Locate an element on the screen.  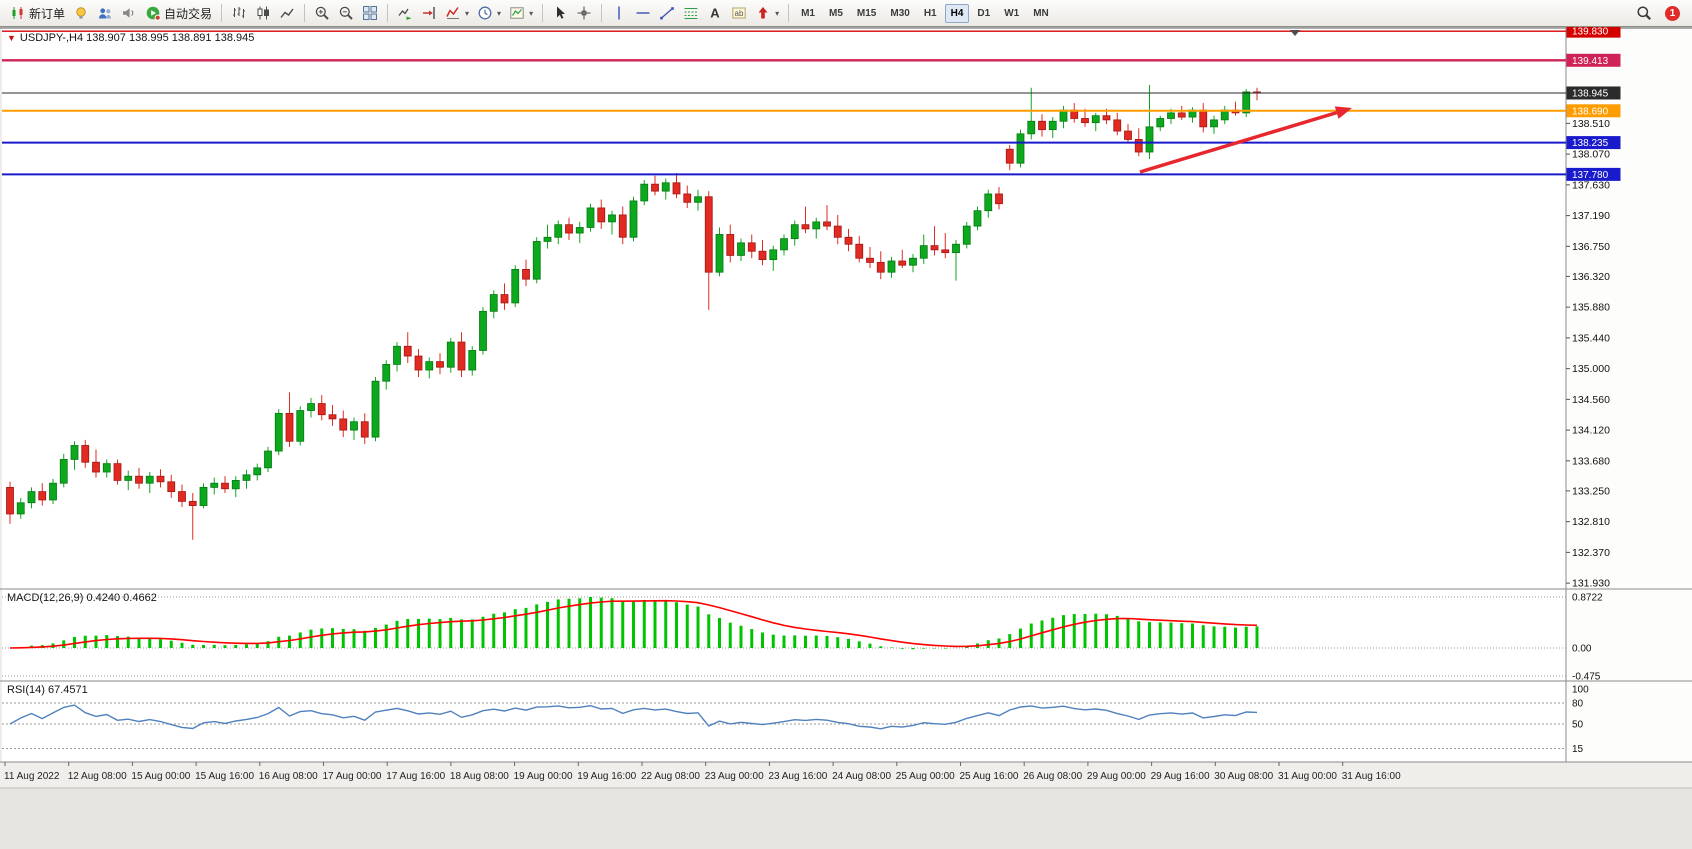
community-button is located at coordinates (105, 13).